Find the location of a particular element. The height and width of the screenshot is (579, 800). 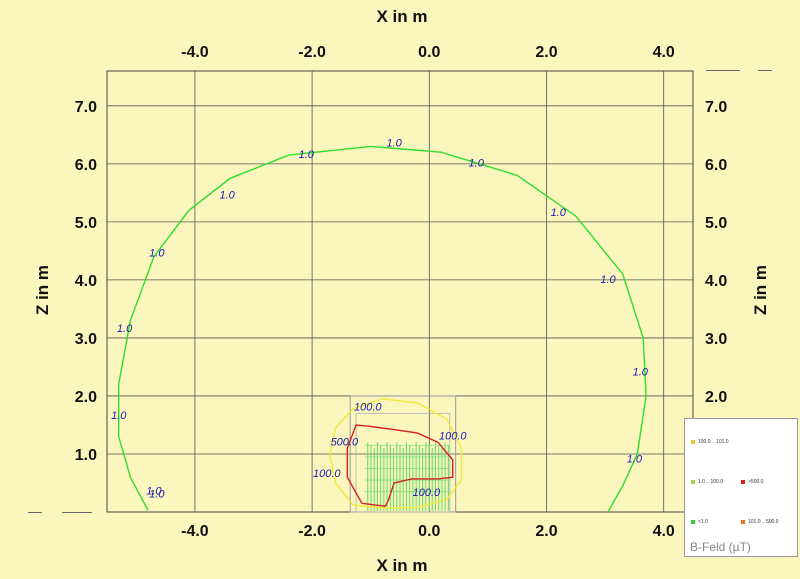

x-tick-label-bottom: -4.0 is located at coordinates (195, 531).